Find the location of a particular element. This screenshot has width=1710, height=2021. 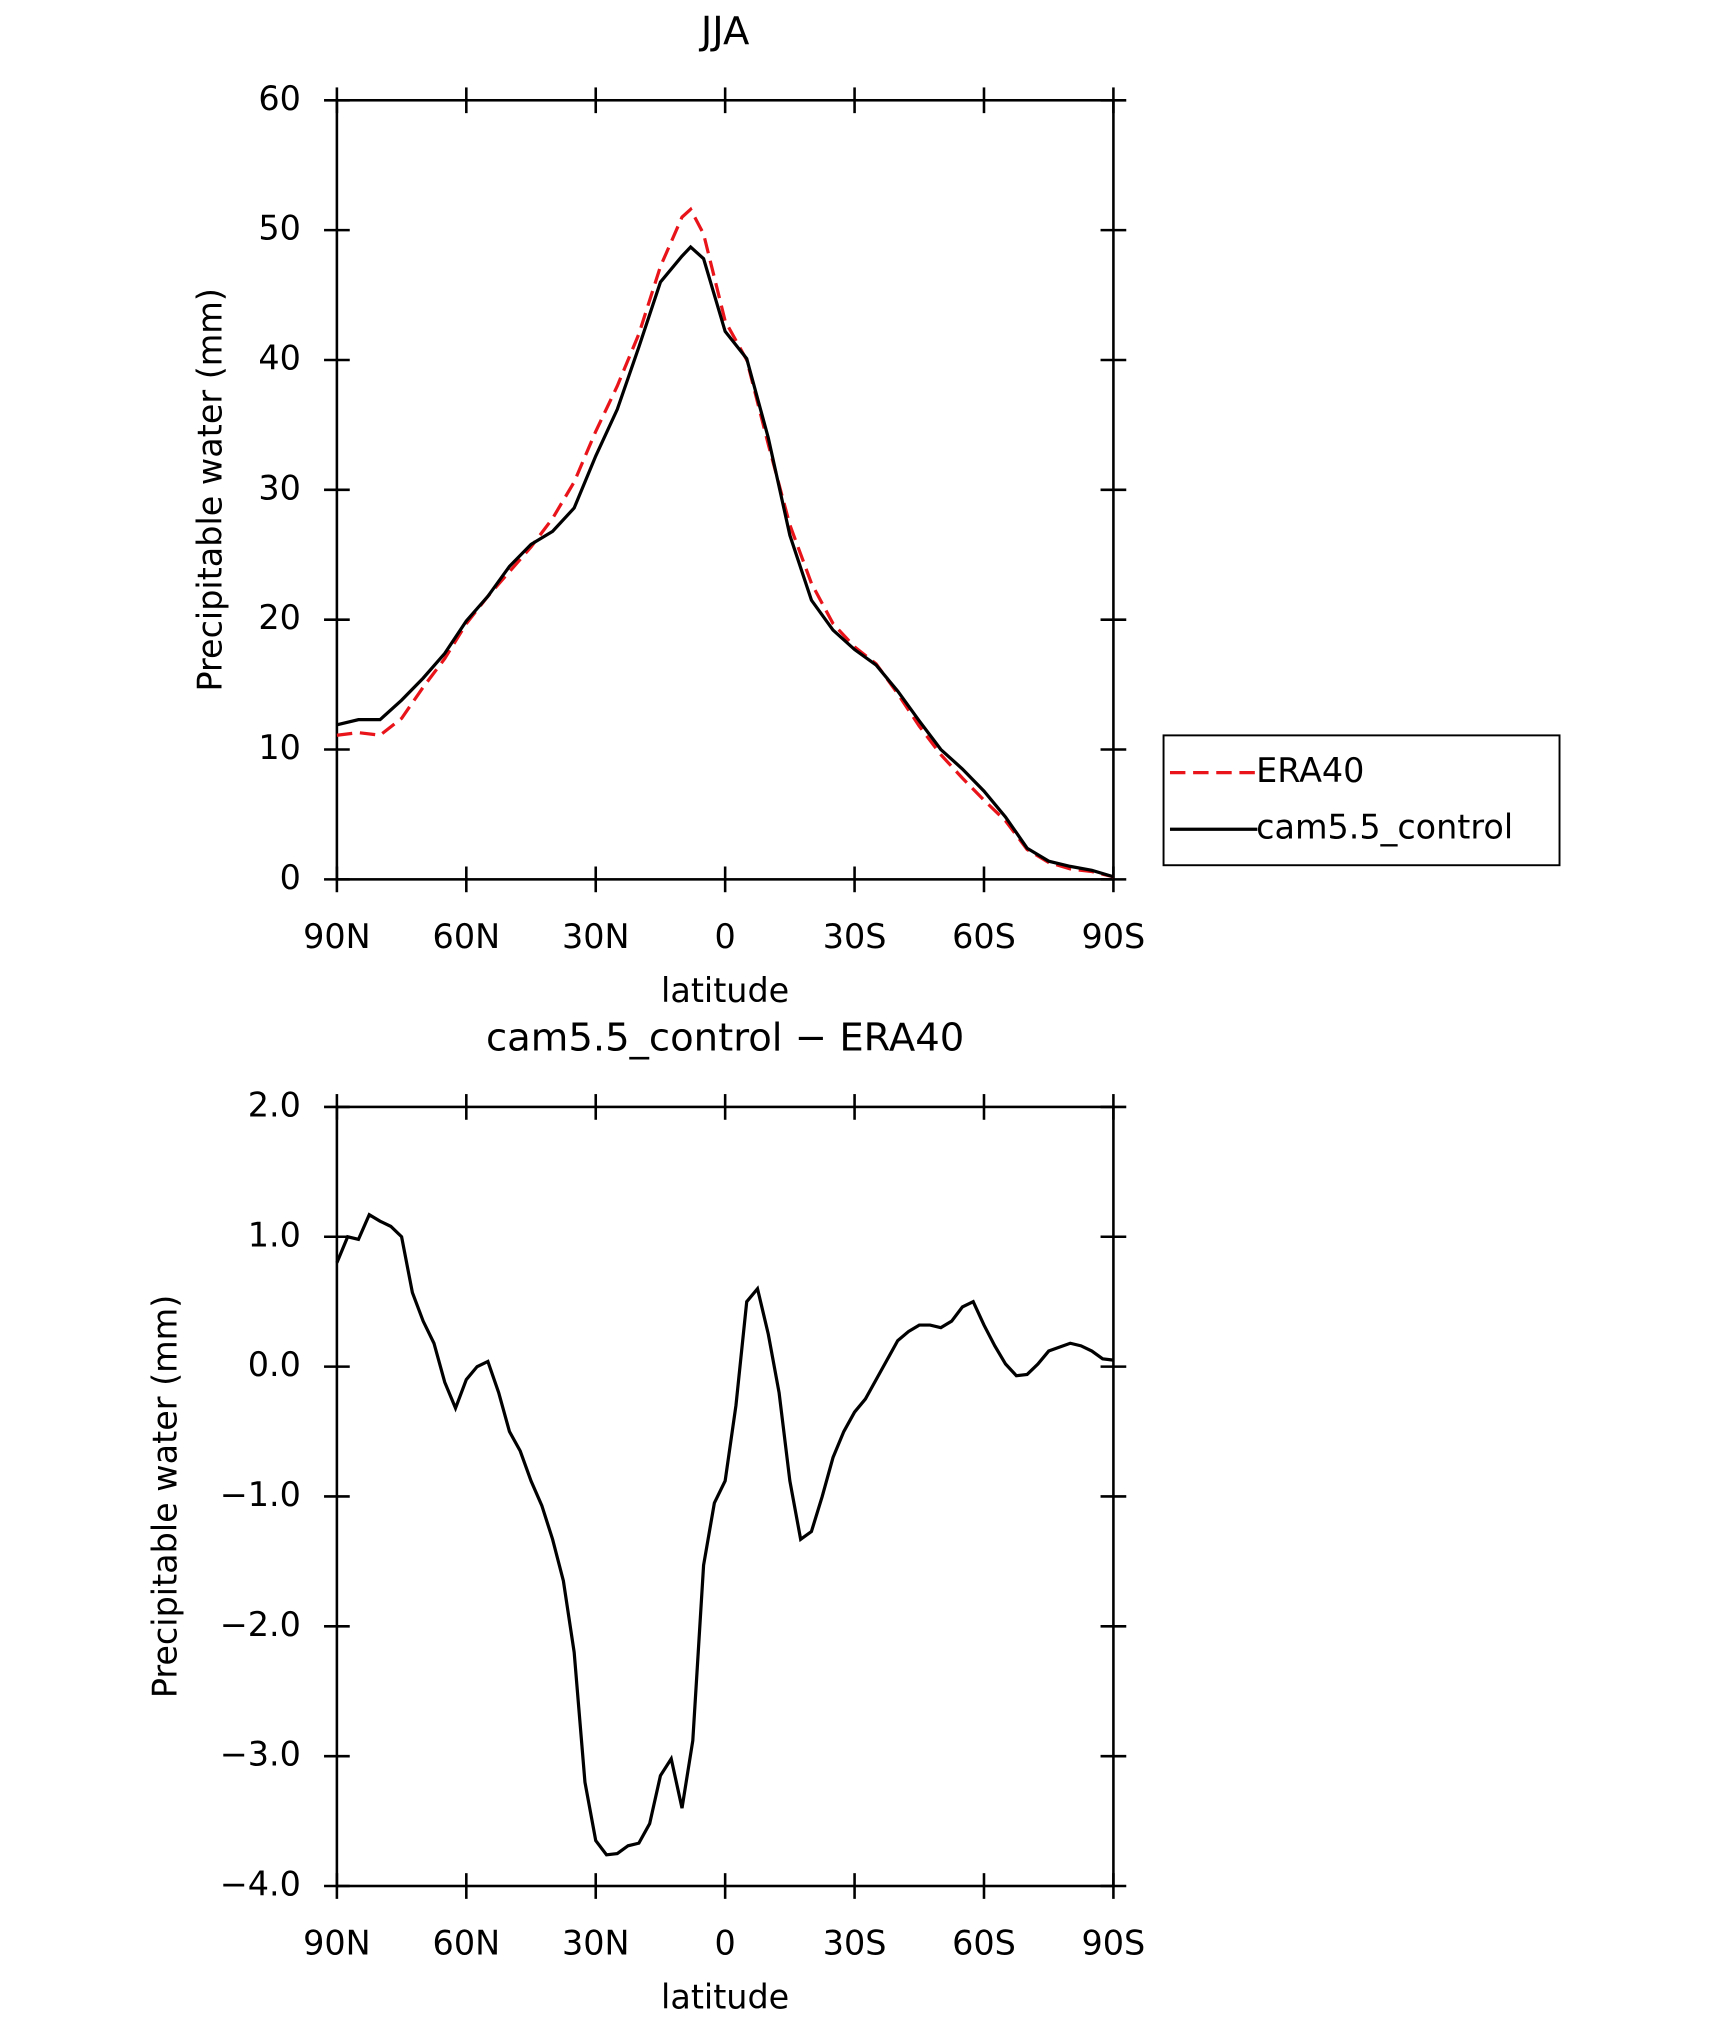

chart-title: JJA is located at coordinates (724, 31).